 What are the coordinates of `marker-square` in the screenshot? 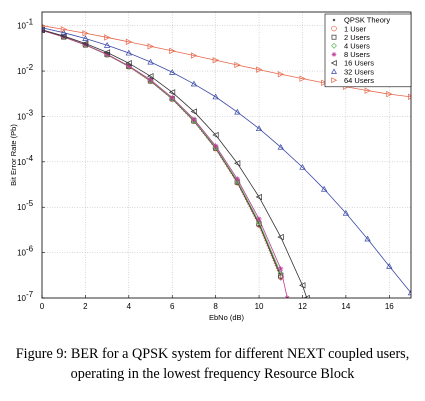 It's located at (281, 276).